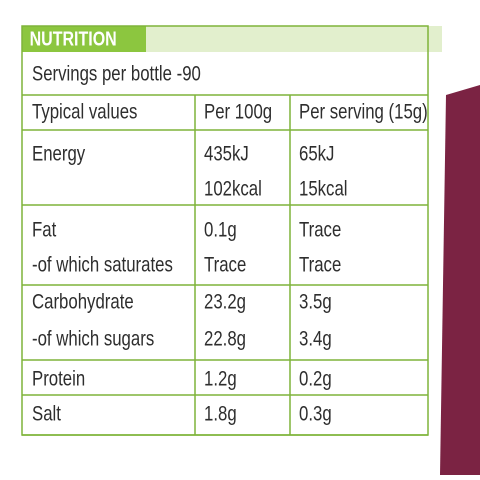  Describe the element at coordinates (59, 154) in the screenshot. I see `nutrient: Energy` at that location.